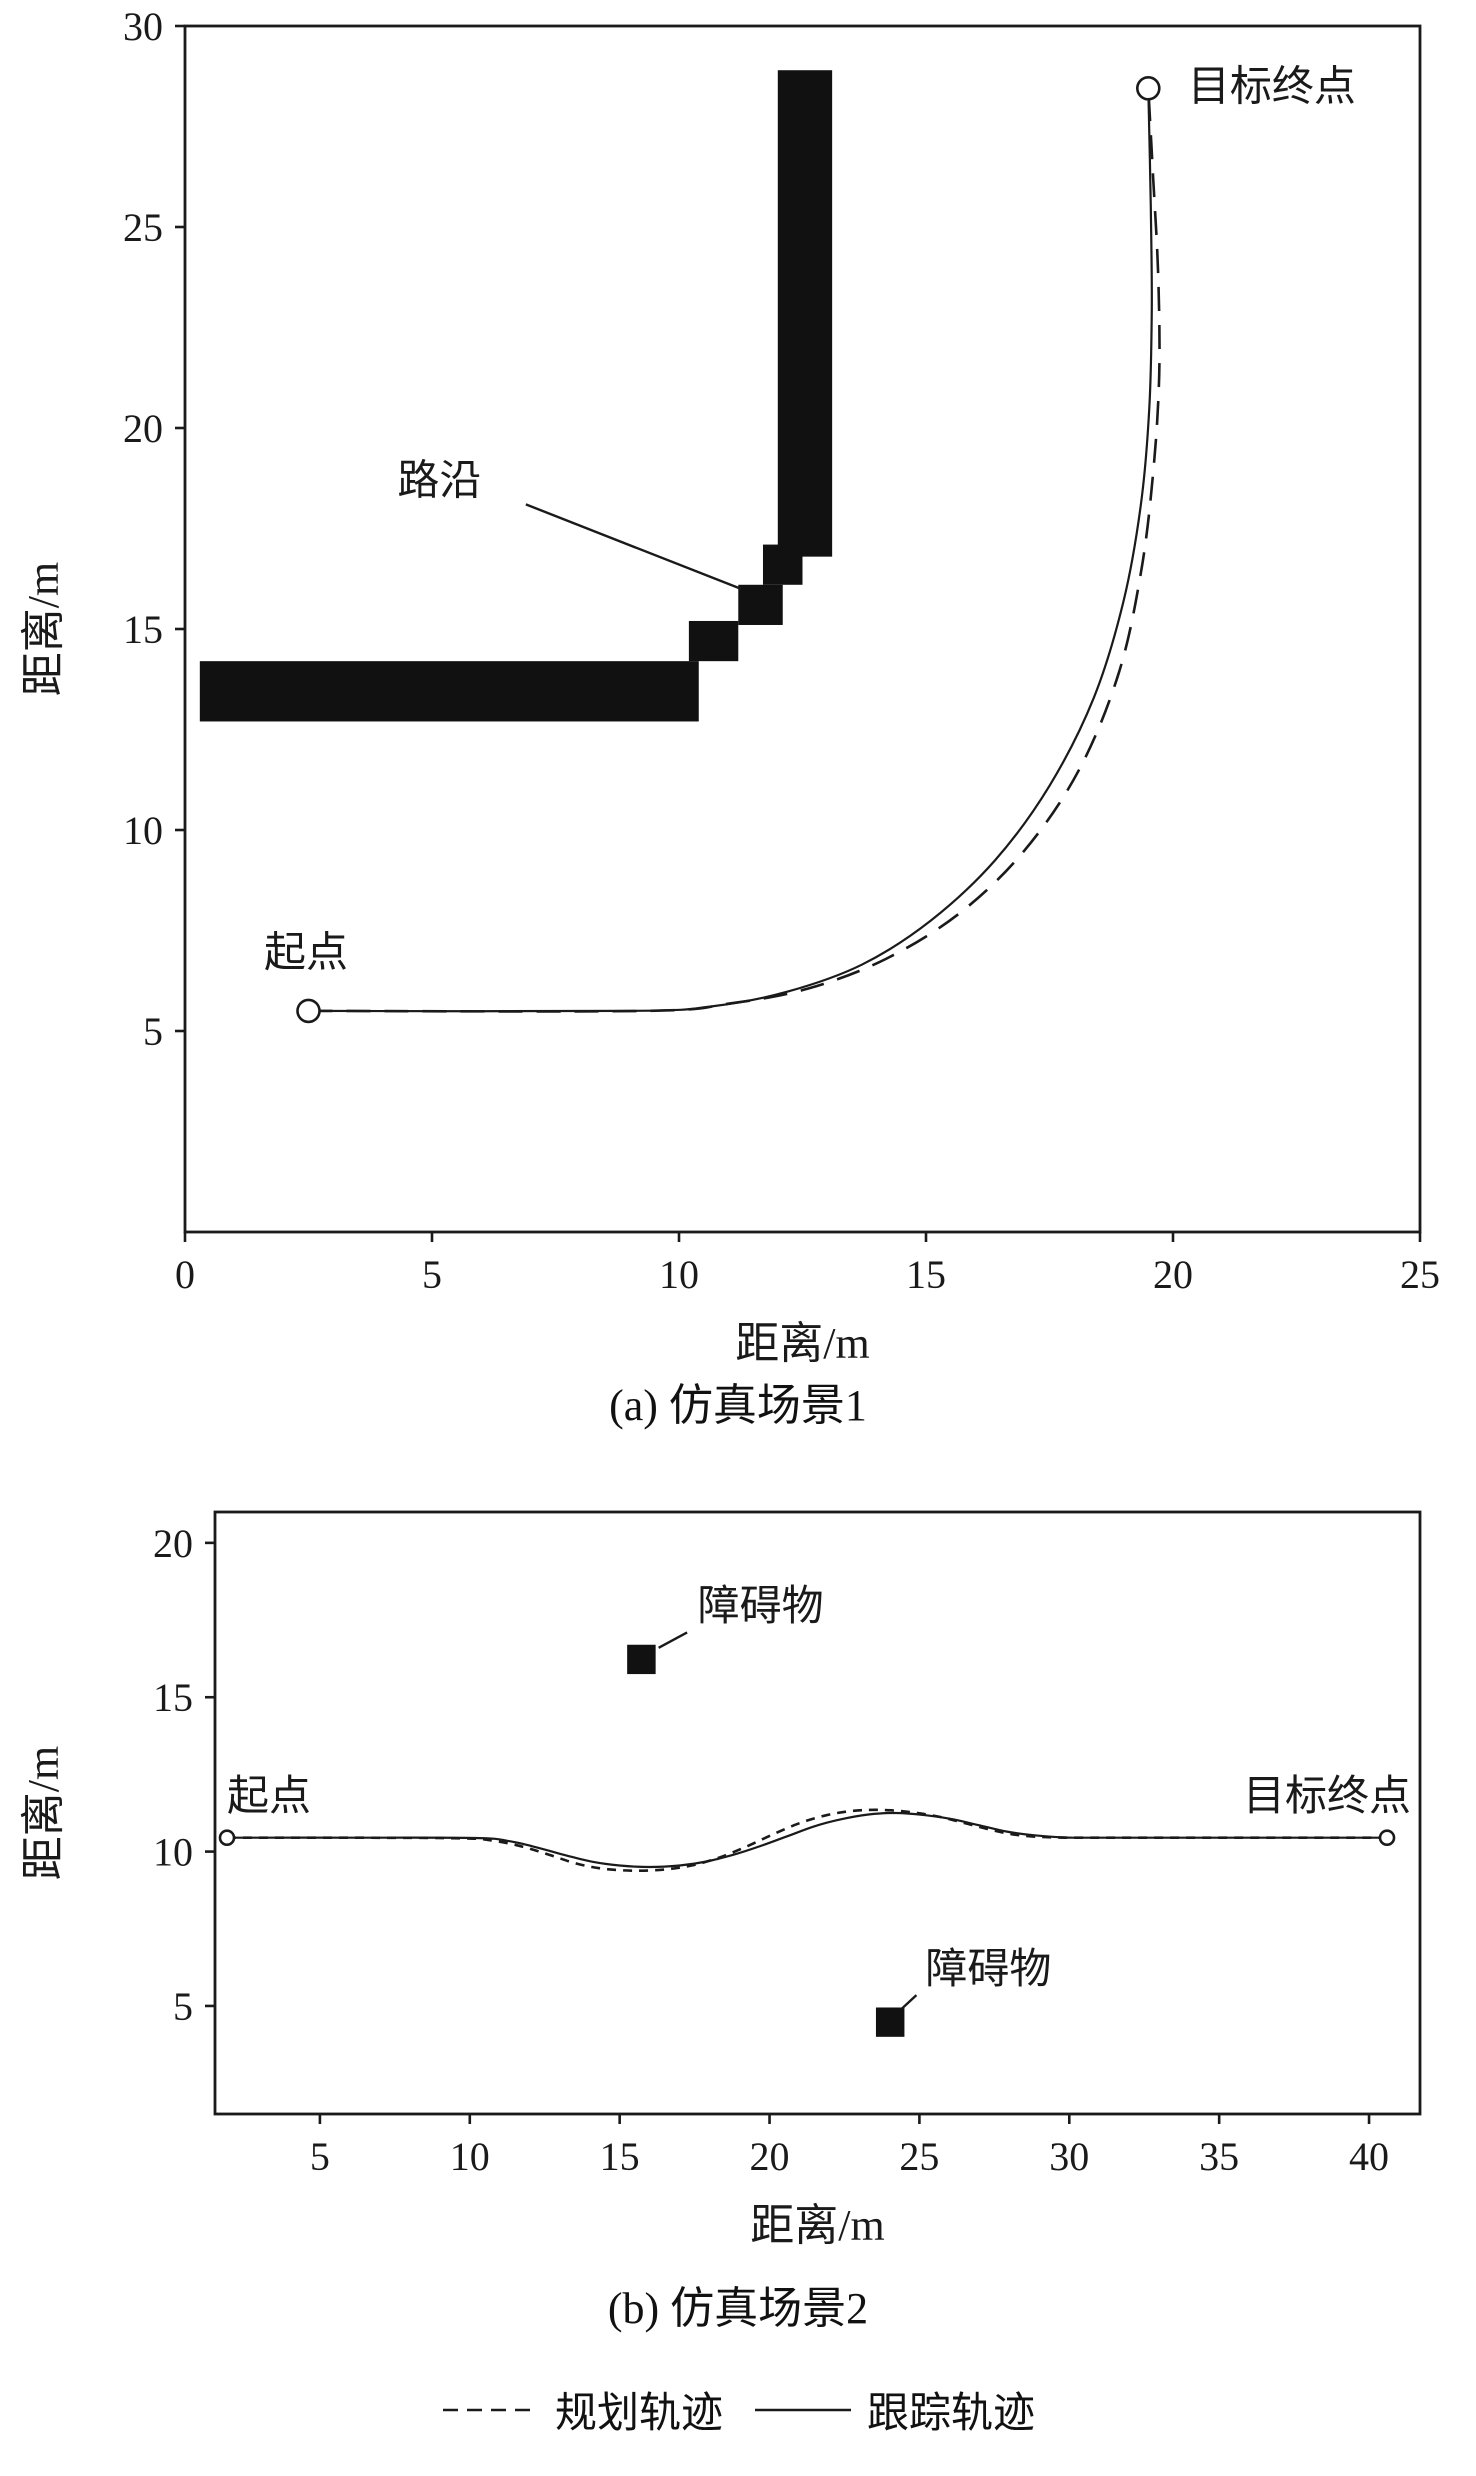  I want to click on obstacle-lower-block, so click(890, 2022).